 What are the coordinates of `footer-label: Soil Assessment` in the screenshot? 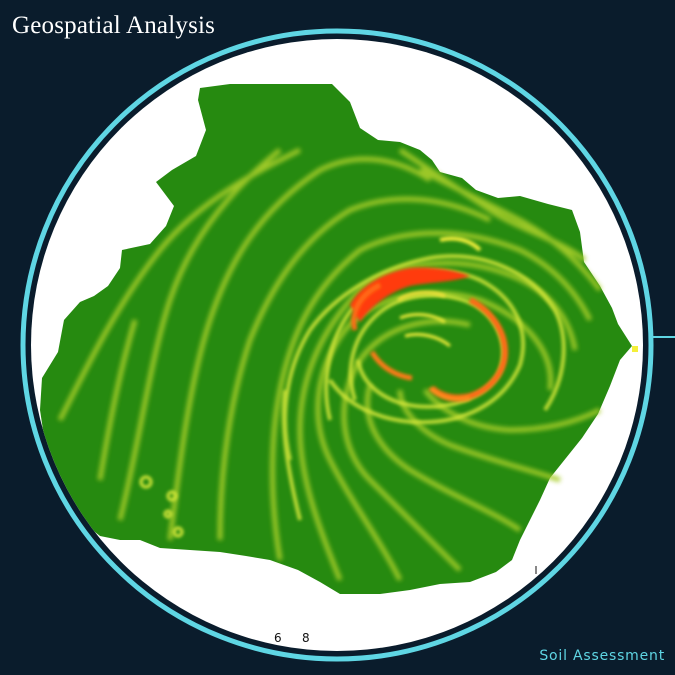 It's located at (602, 656).